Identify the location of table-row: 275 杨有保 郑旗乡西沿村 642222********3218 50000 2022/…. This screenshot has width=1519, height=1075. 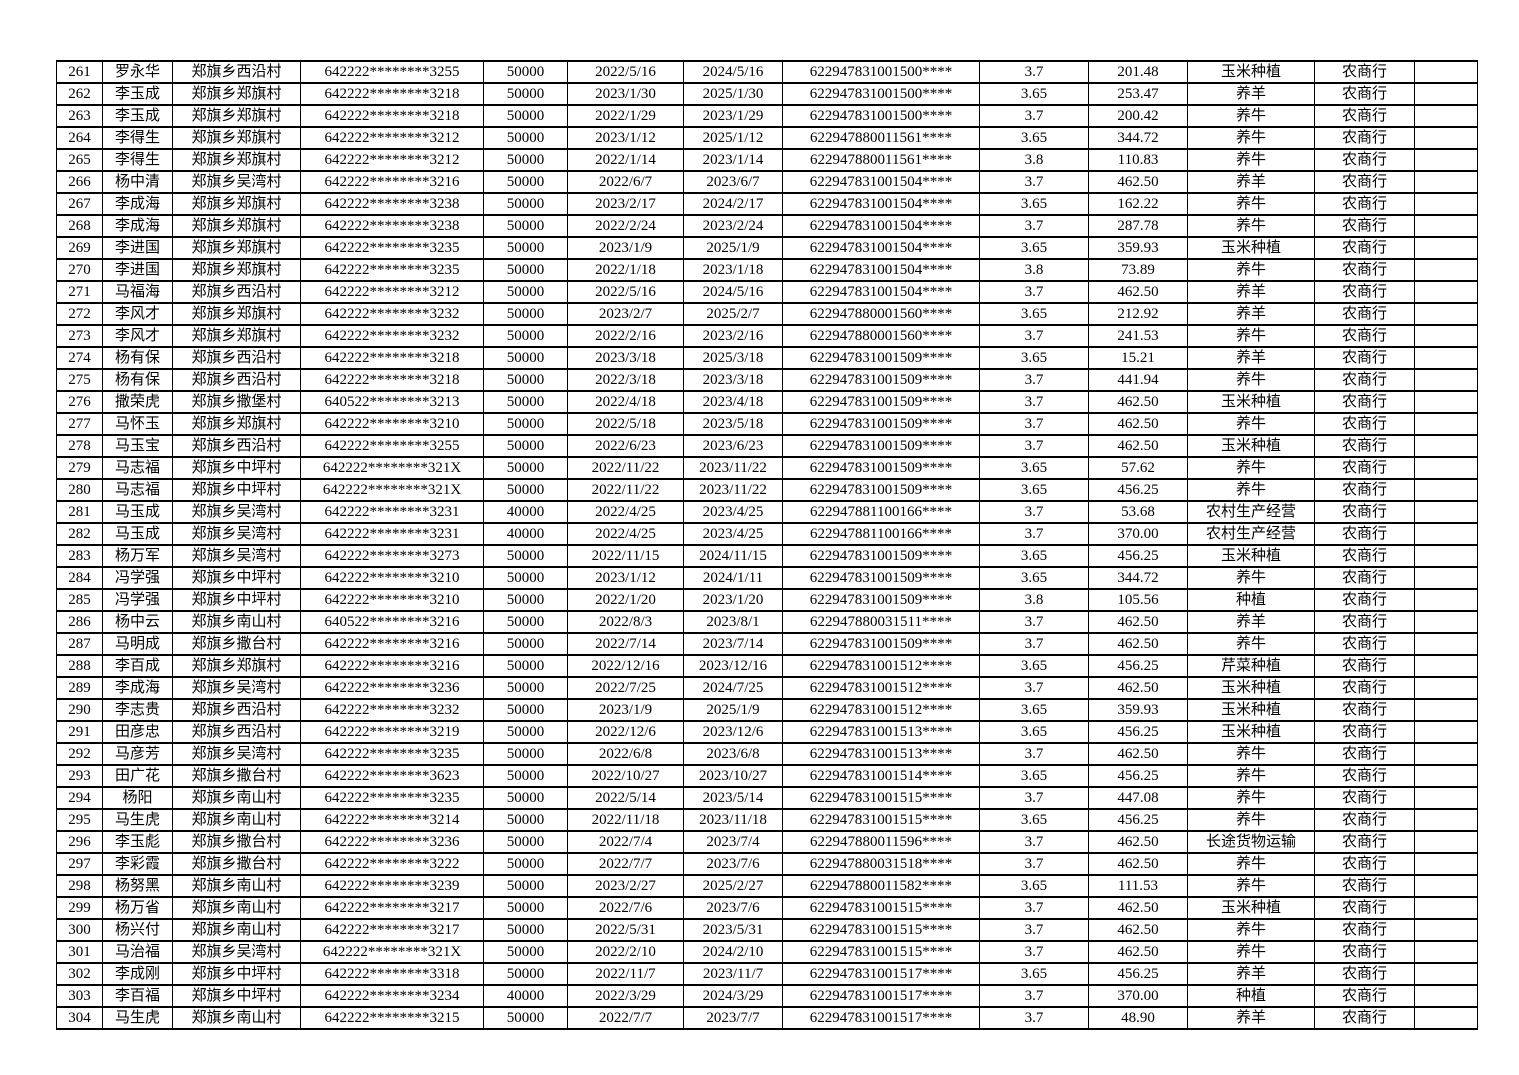
(767, 380).